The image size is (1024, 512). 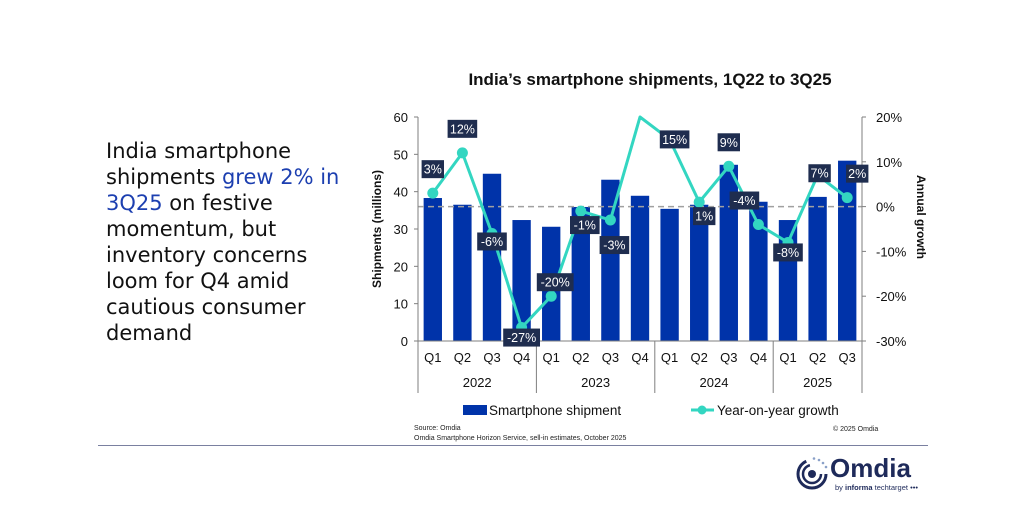 What do you see at coordinates (812, 473) in the screenshot?
I see `omdia-logo-icon` at bounding box center [812, 473].